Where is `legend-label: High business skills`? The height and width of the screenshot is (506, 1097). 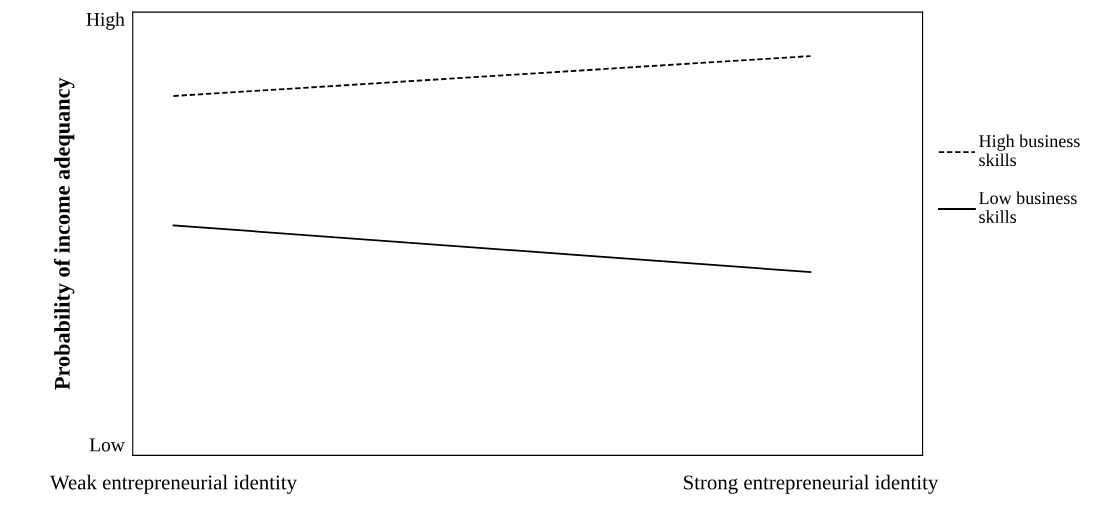 legend-label: High business skills is located at coordinates (1029, 150).